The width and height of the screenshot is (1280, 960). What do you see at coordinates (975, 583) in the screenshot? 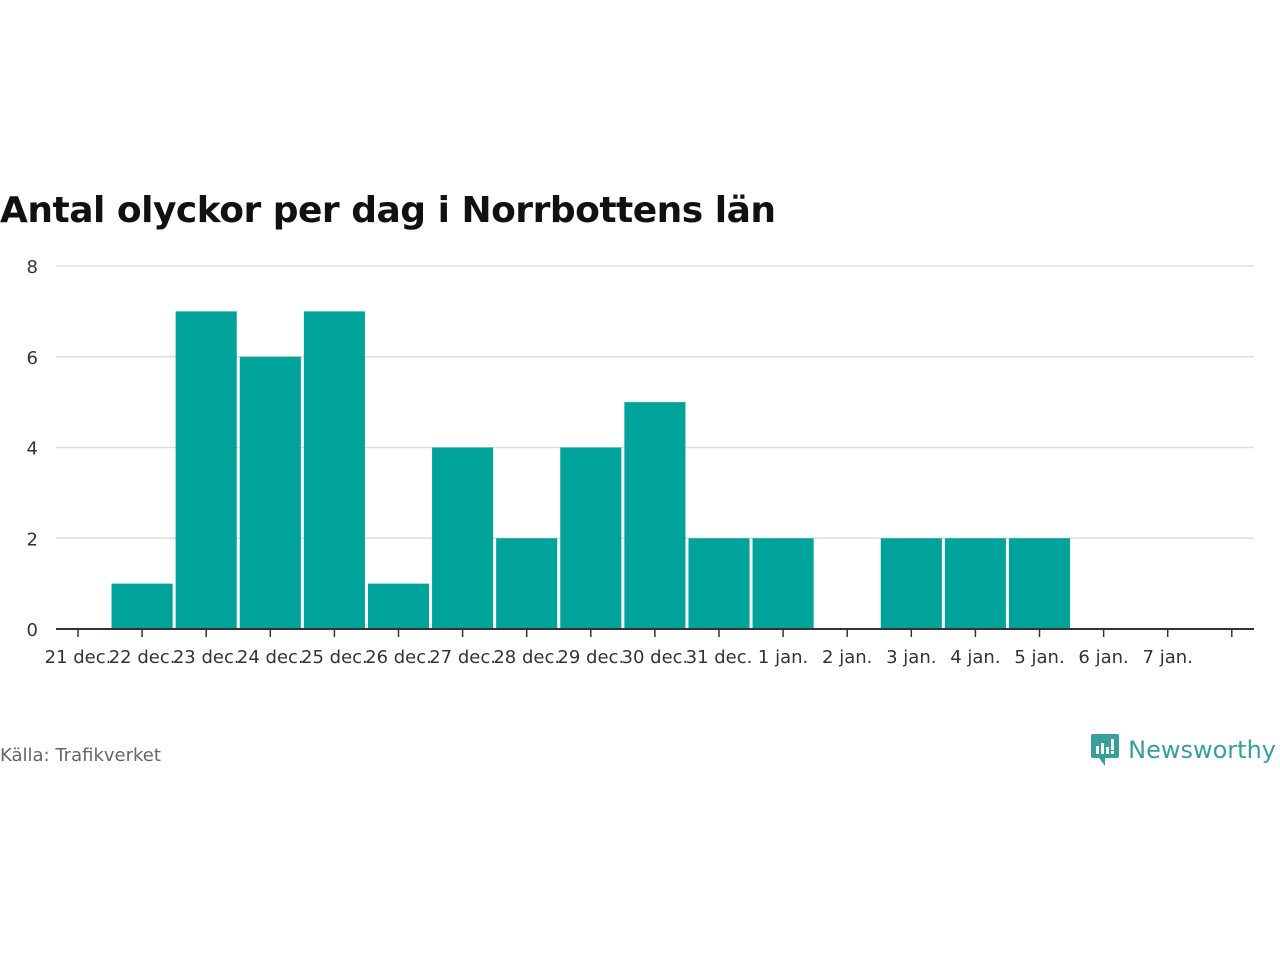
I see `bar-4 jan.` at bounding box center [975, 583].